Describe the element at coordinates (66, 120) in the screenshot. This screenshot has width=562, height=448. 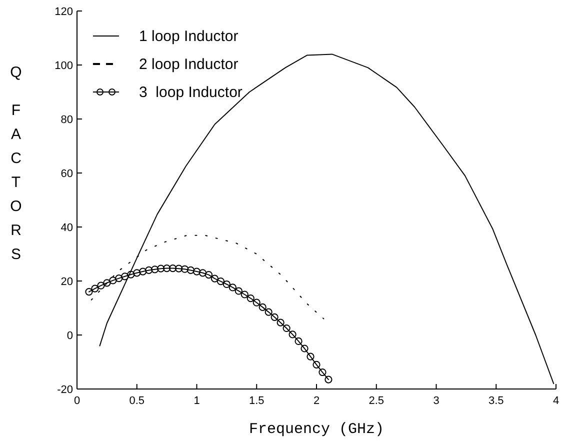
I see `y-tick-label: 80` at that location.